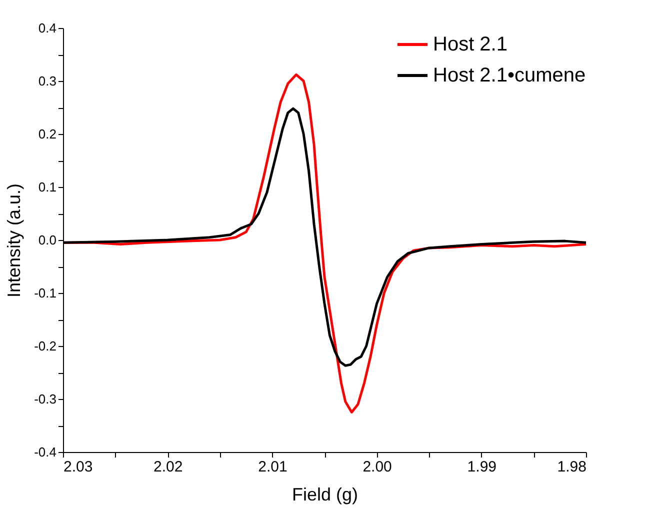 Image resolution: width=669 pixels, height=523 pixels. What do you see at coordinates (273, 467) in the screenshot?
I see `x-tick-label: 2.01` at bounding box center [273, 467].